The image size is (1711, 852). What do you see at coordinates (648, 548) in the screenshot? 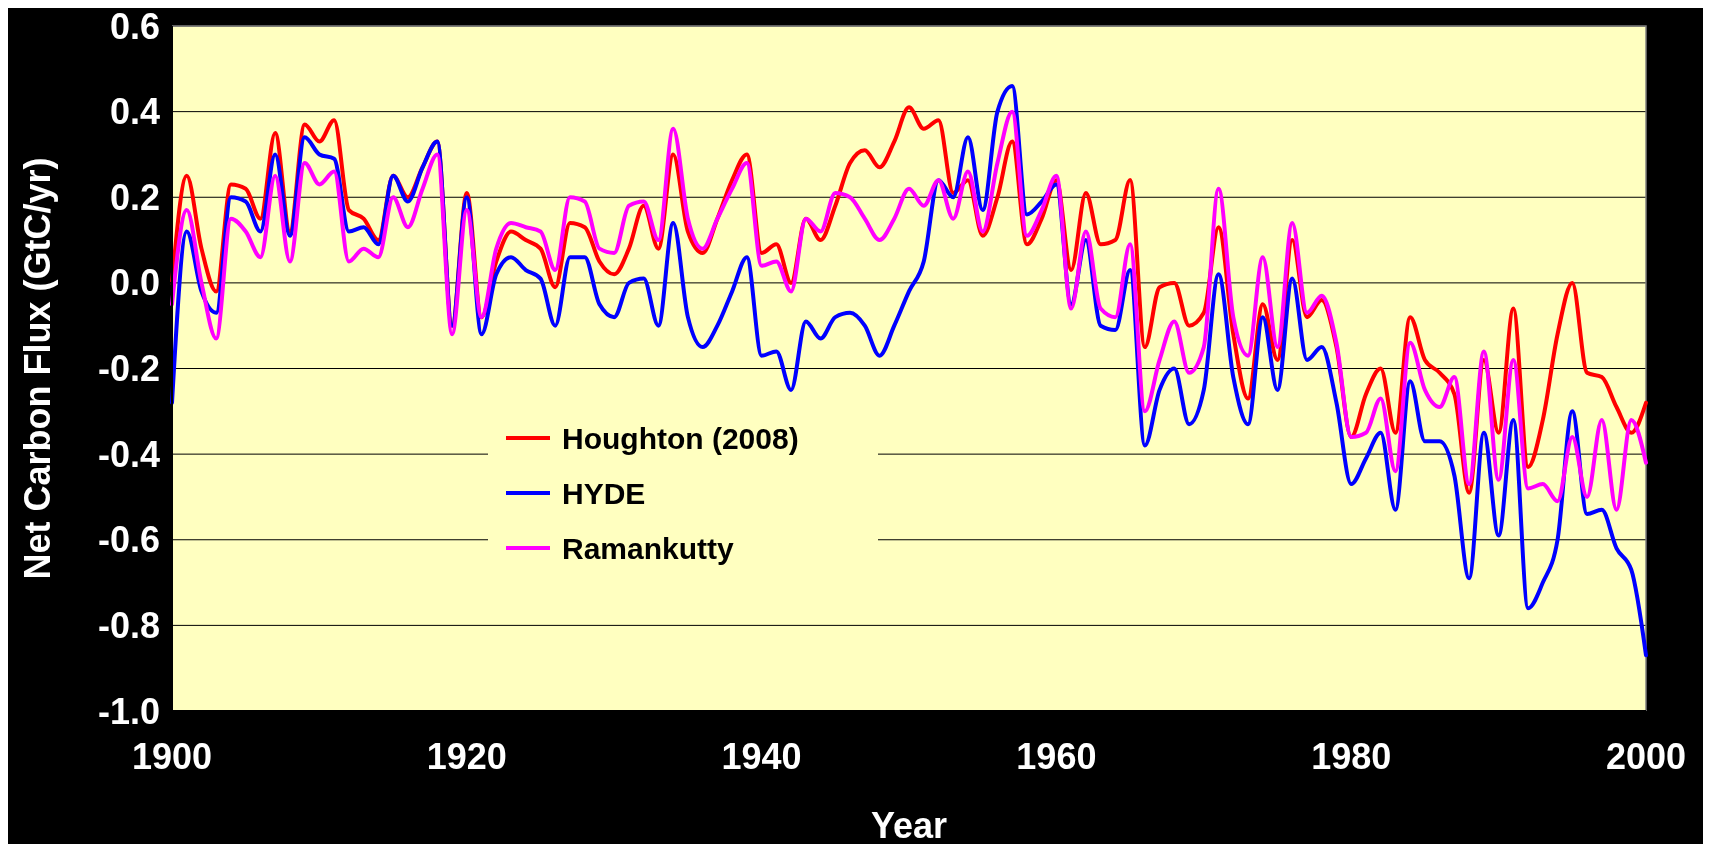
I see `legend-label: Ramankutty` at bounding box center [648, 548].